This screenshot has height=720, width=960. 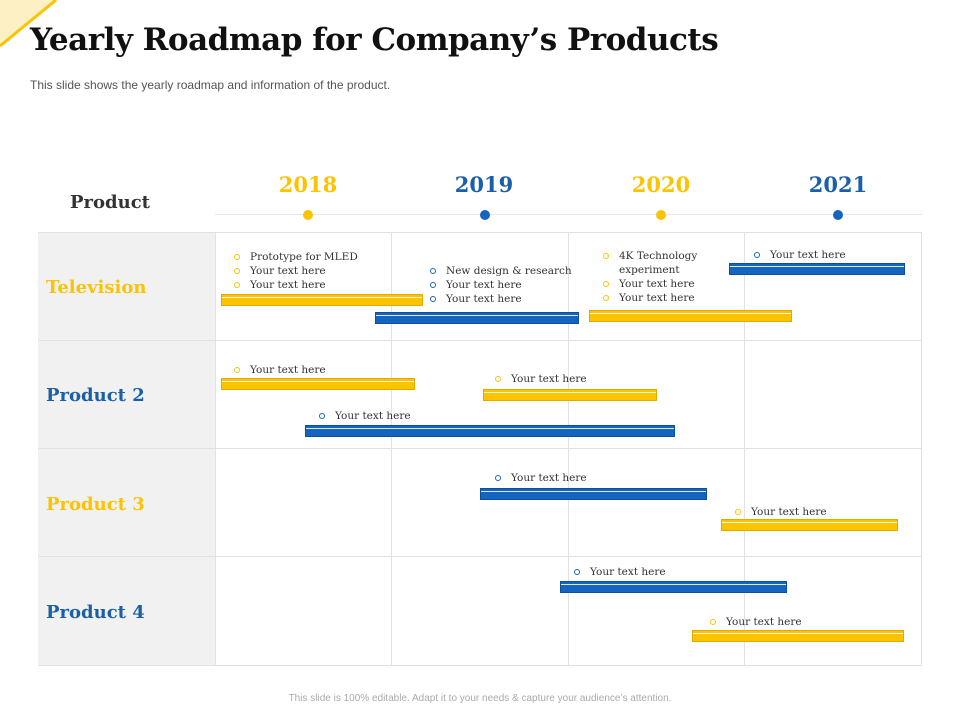 I want to click on note-p3-b: Your text here, so click(x=780, y=512).